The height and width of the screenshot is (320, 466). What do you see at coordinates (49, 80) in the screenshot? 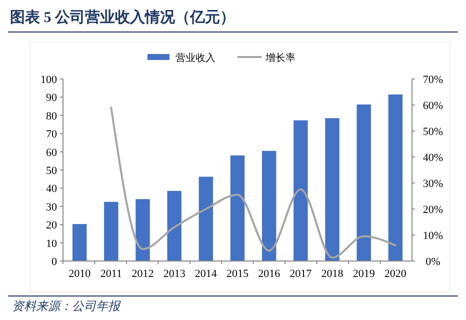
I see `y-tick-label: 100` at bounding box center [49, 80].